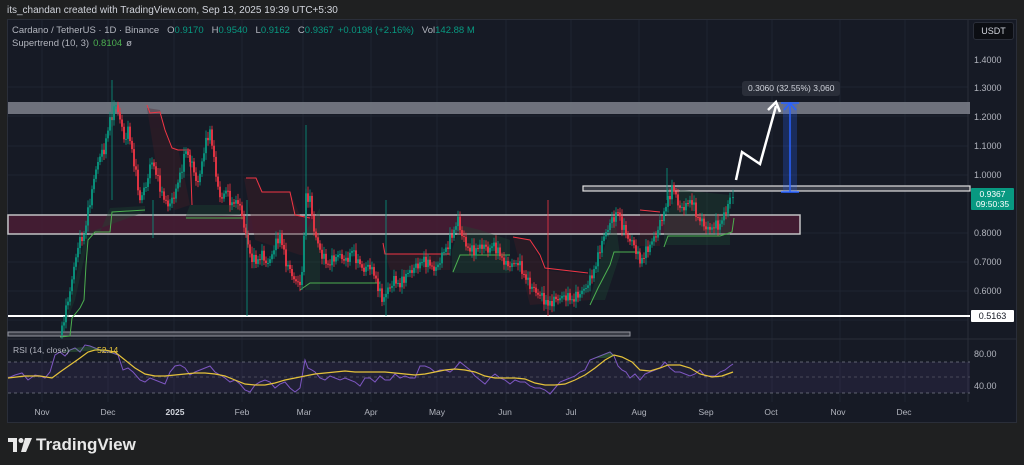 The width and height of the screenshot is (1024, 465). I want to click on support-level-tag: 0.5163, so click(992, 316).